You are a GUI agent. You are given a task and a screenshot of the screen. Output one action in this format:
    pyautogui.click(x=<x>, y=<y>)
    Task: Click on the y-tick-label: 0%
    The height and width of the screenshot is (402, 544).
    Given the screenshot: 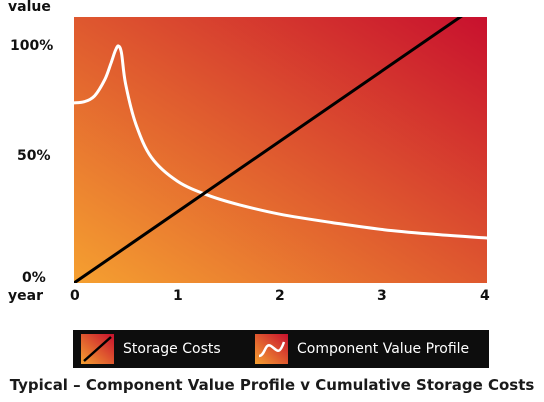 What is the action you would take?
    pyautogui.click(x=34, y=278)
    